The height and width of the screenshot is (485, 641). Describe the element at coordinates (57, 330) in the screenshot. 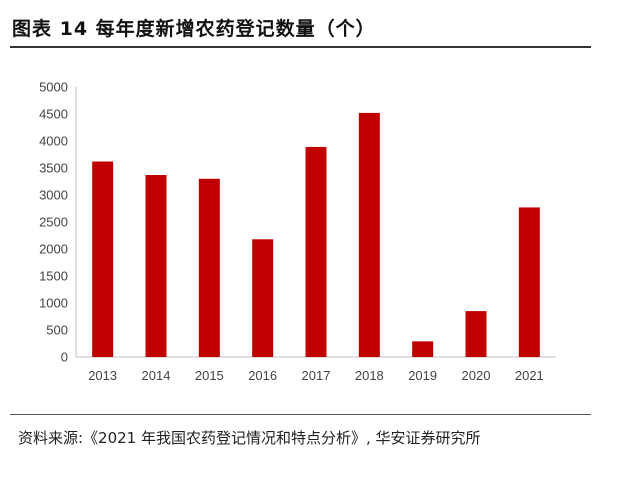

I see `y-tick-label: 500` at that location.